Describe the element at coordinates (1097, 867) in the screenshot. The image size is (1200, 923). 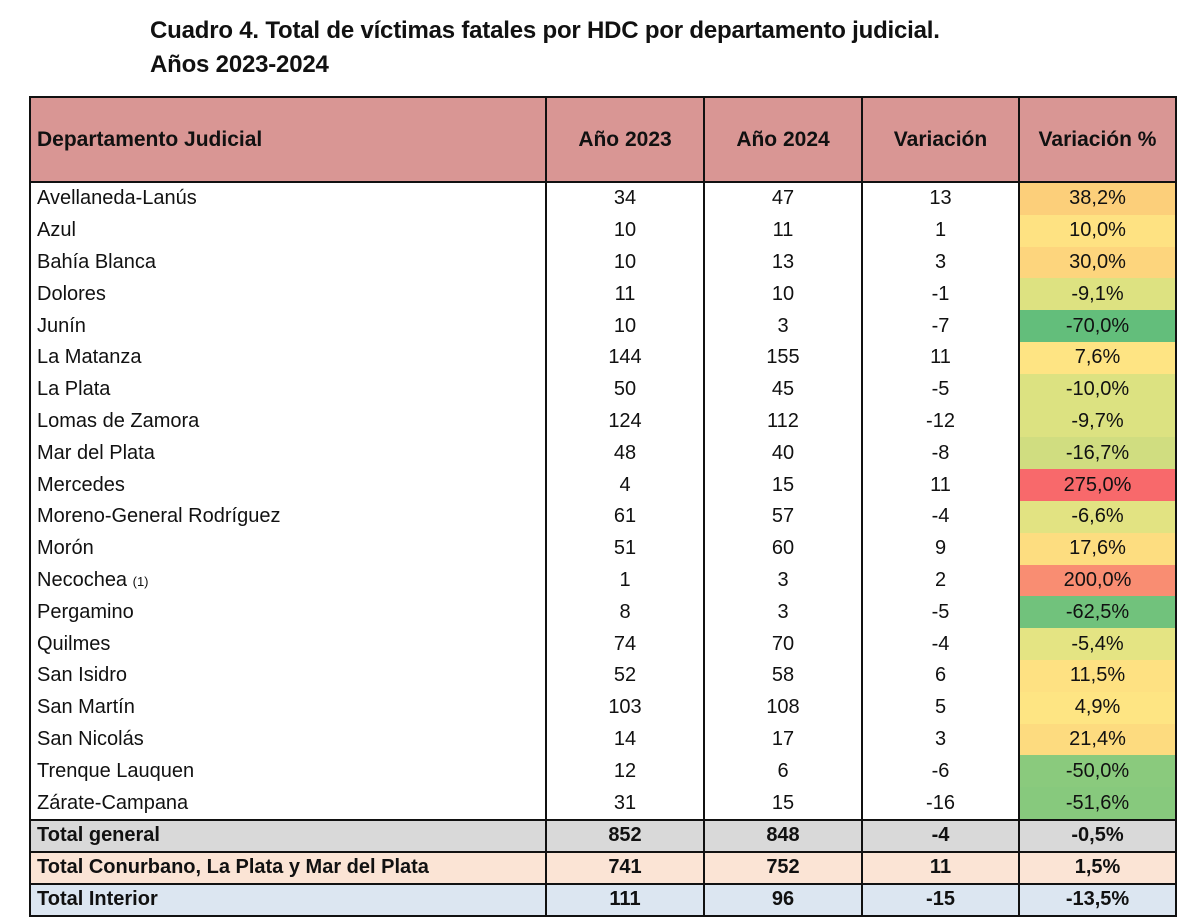
I see `cell-total-variacion-pct: 1,5%` at that location.